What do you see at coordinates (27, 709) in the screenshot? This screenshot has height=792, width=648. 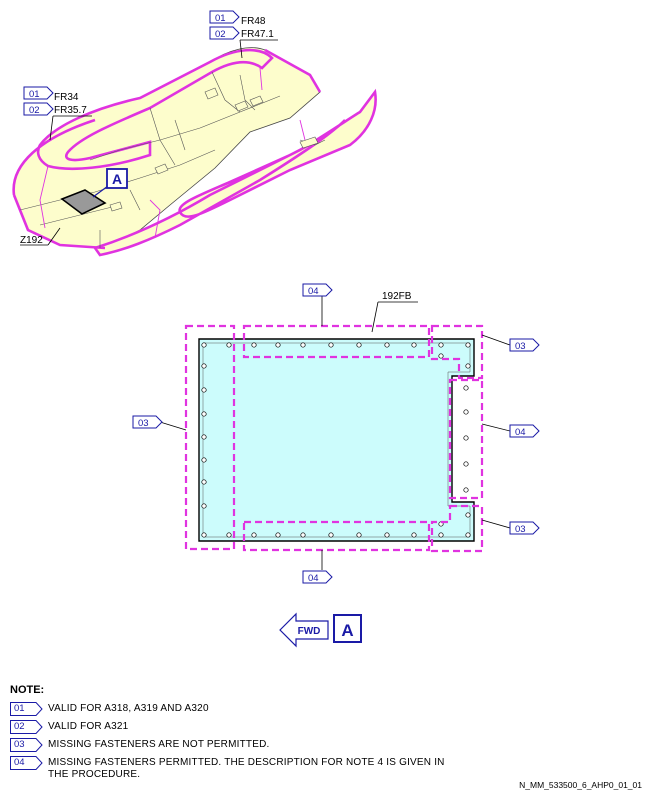 I see `note-tag-01: 01` at bounding box center [27, 709].